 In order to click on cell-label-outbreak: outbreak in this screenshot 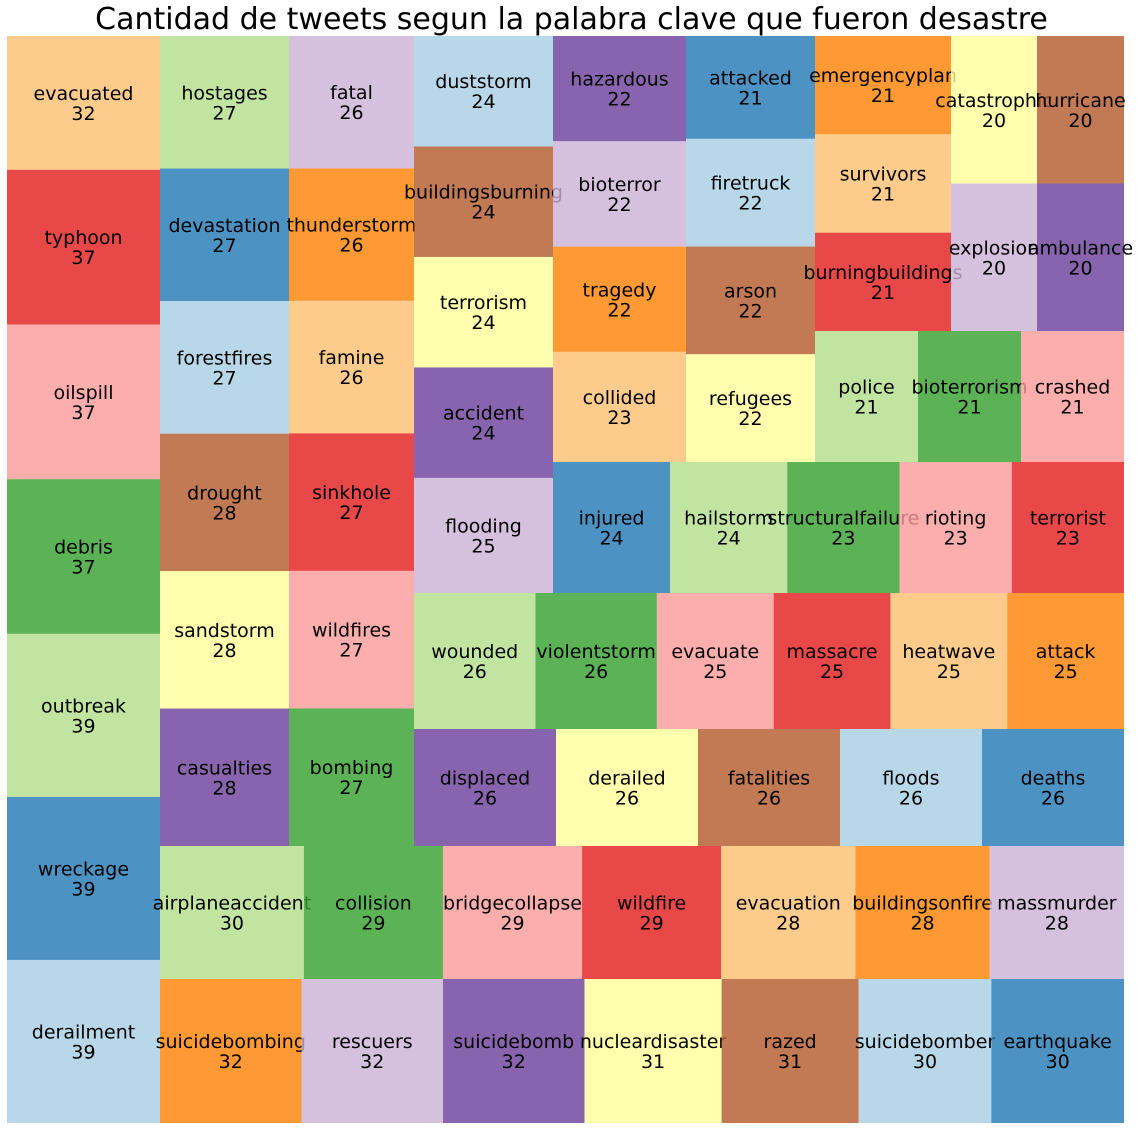, I will do `click(83, 706)`.